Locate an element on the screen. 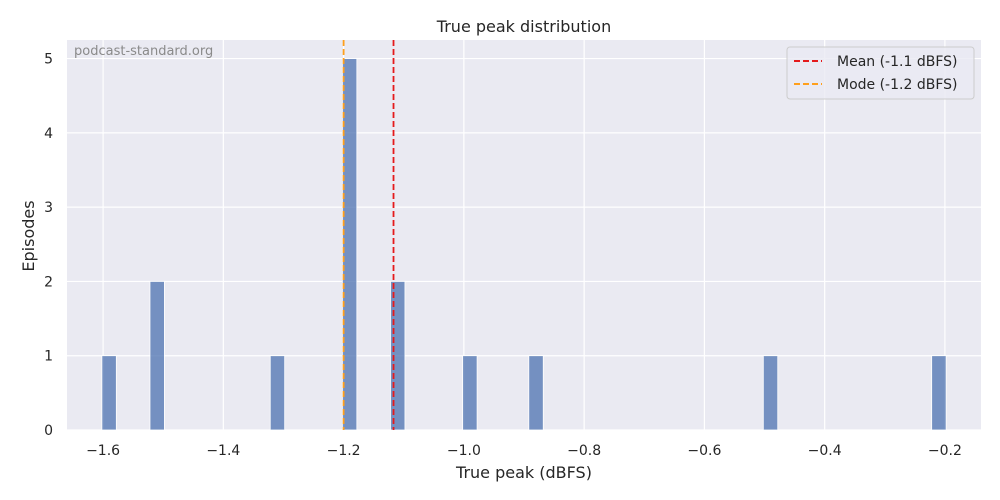 The width and height of the screenshot is (1000, 500). y-tick-label: 3 is located at coordinates (48, 208).